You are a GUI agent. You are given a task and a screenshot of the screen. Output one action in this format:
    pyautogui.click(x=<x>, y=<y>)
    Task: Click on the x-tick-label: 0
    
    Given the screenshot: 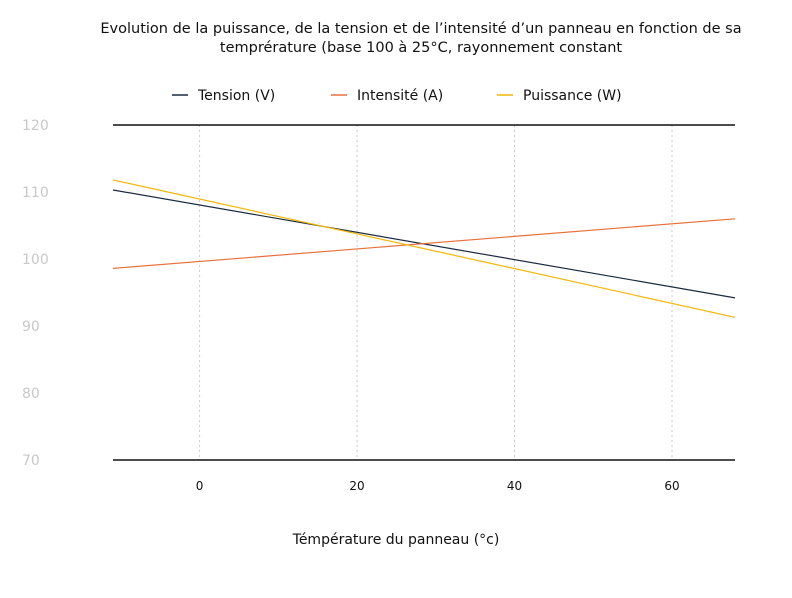 What is the action you would take?
    pyautogui.click(x=200, y=486)
    